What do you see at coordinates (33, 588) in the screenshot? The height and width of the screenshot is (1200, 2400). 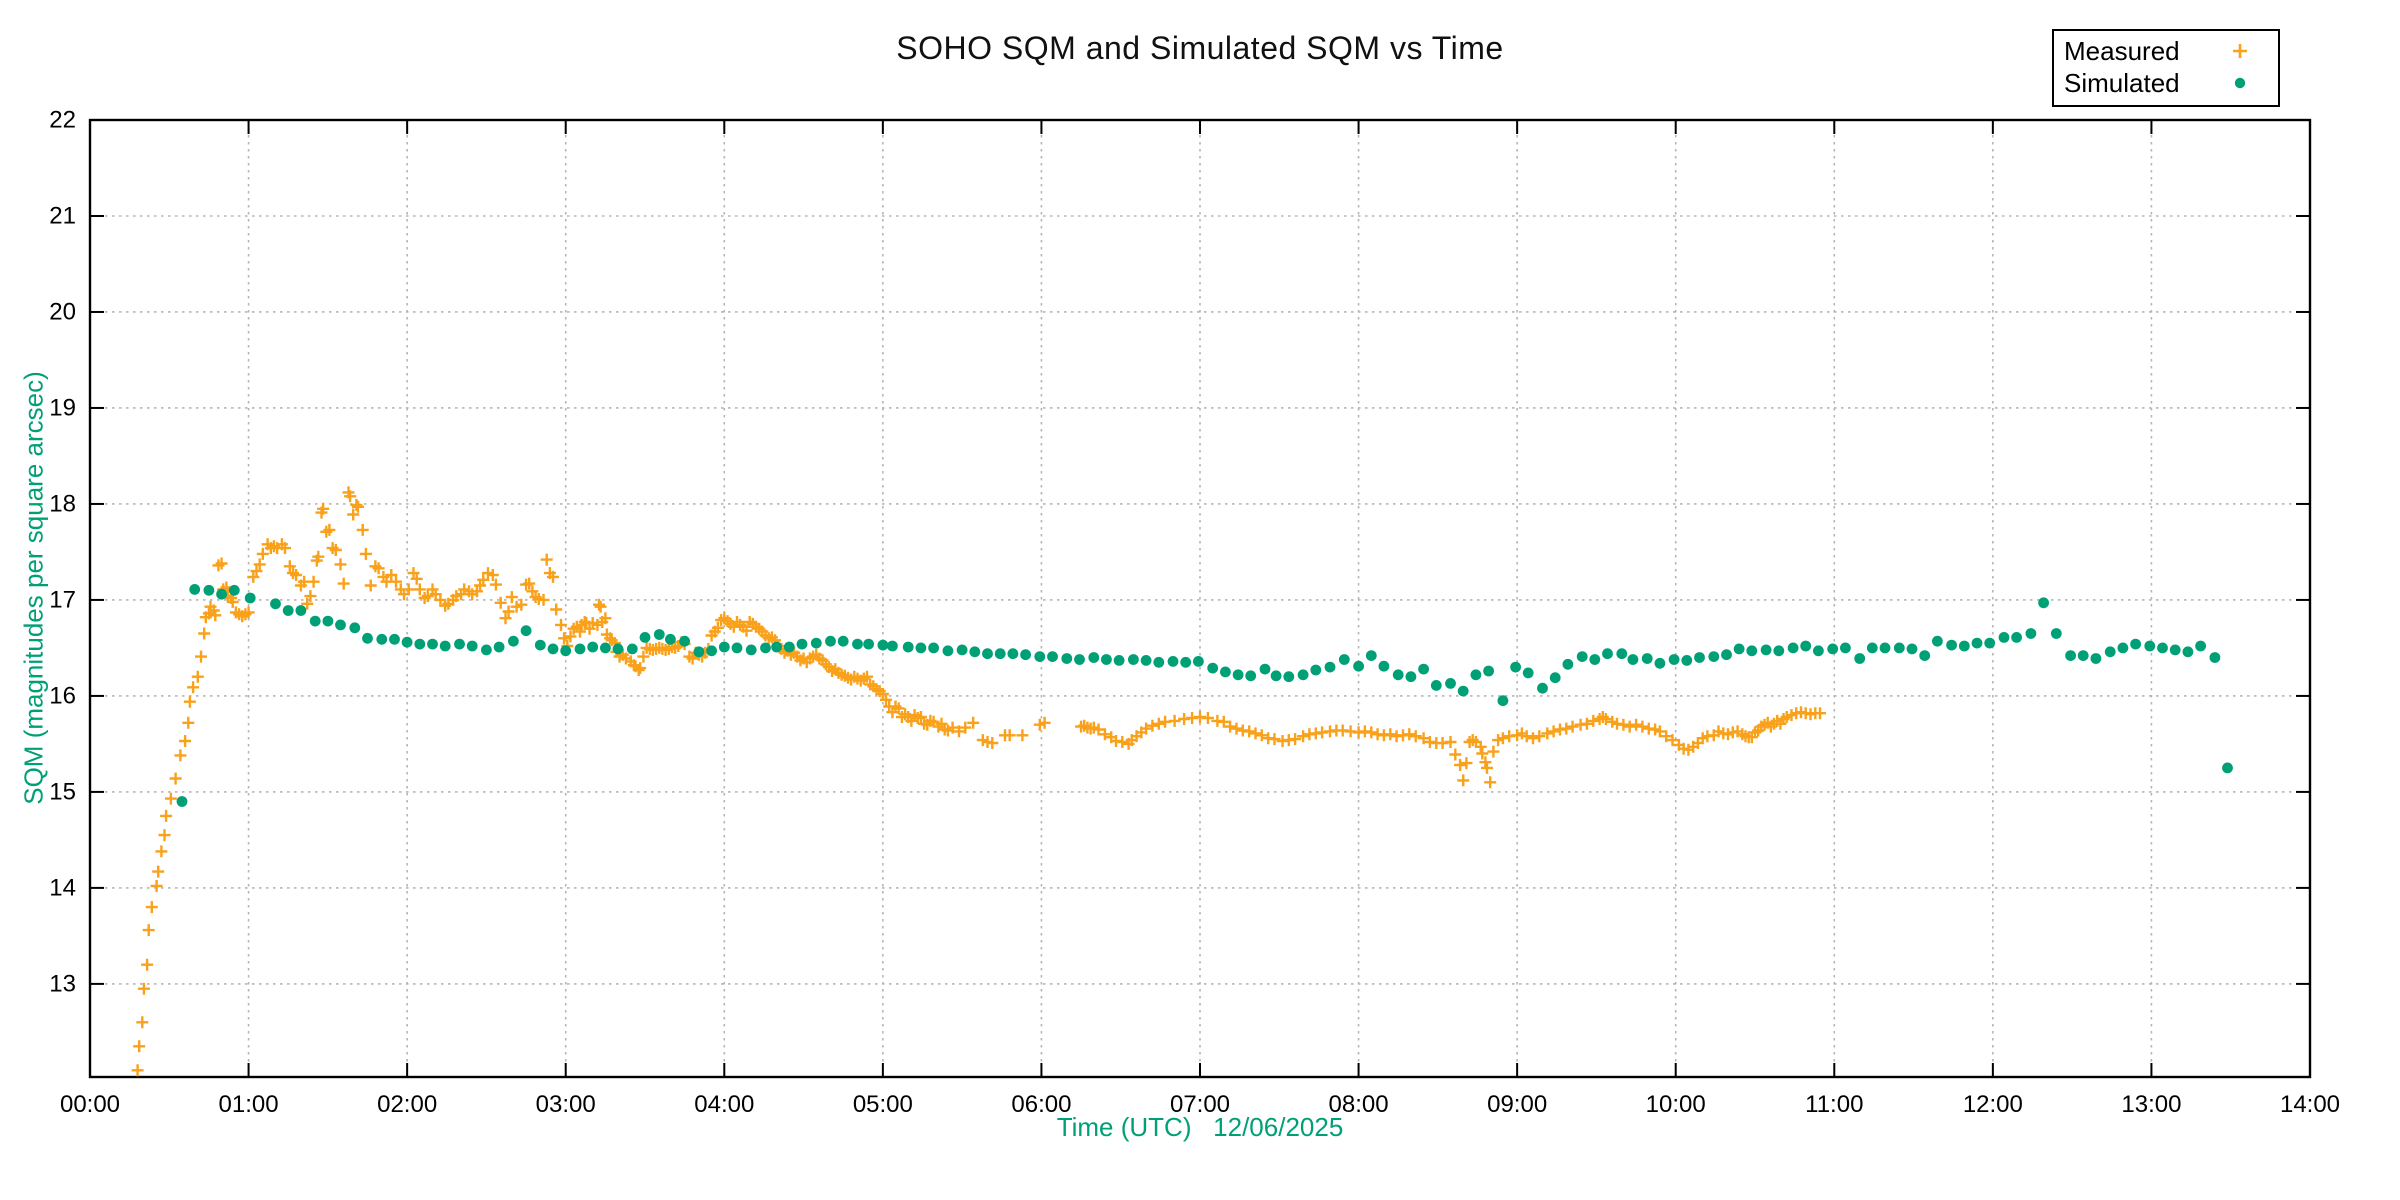 I see `y-axis-label: SQM (magnitudes per square arcsec)` at bounding box center [33, 588].